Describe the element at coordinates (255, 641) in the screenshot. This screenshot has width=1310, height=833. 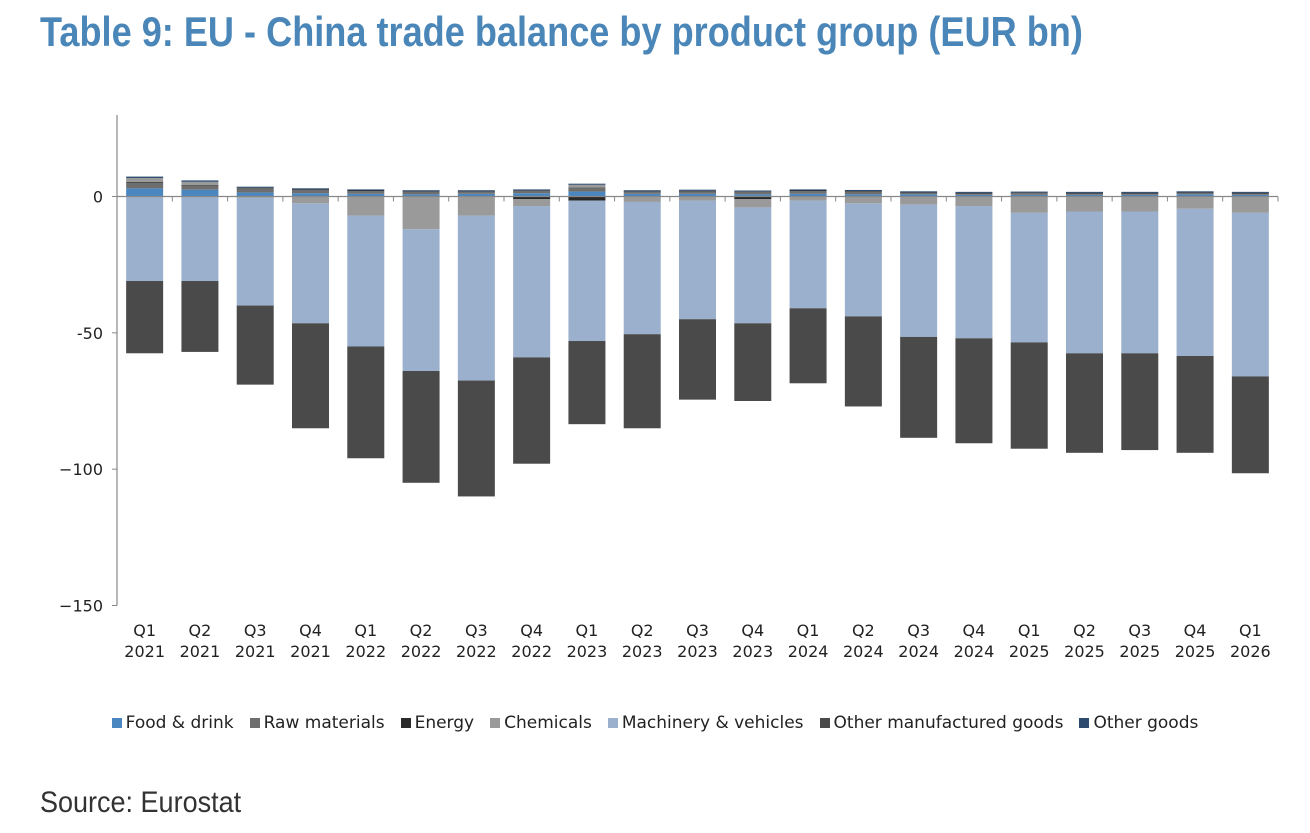
I see `x-tick-label: Q3 2021` at that location.